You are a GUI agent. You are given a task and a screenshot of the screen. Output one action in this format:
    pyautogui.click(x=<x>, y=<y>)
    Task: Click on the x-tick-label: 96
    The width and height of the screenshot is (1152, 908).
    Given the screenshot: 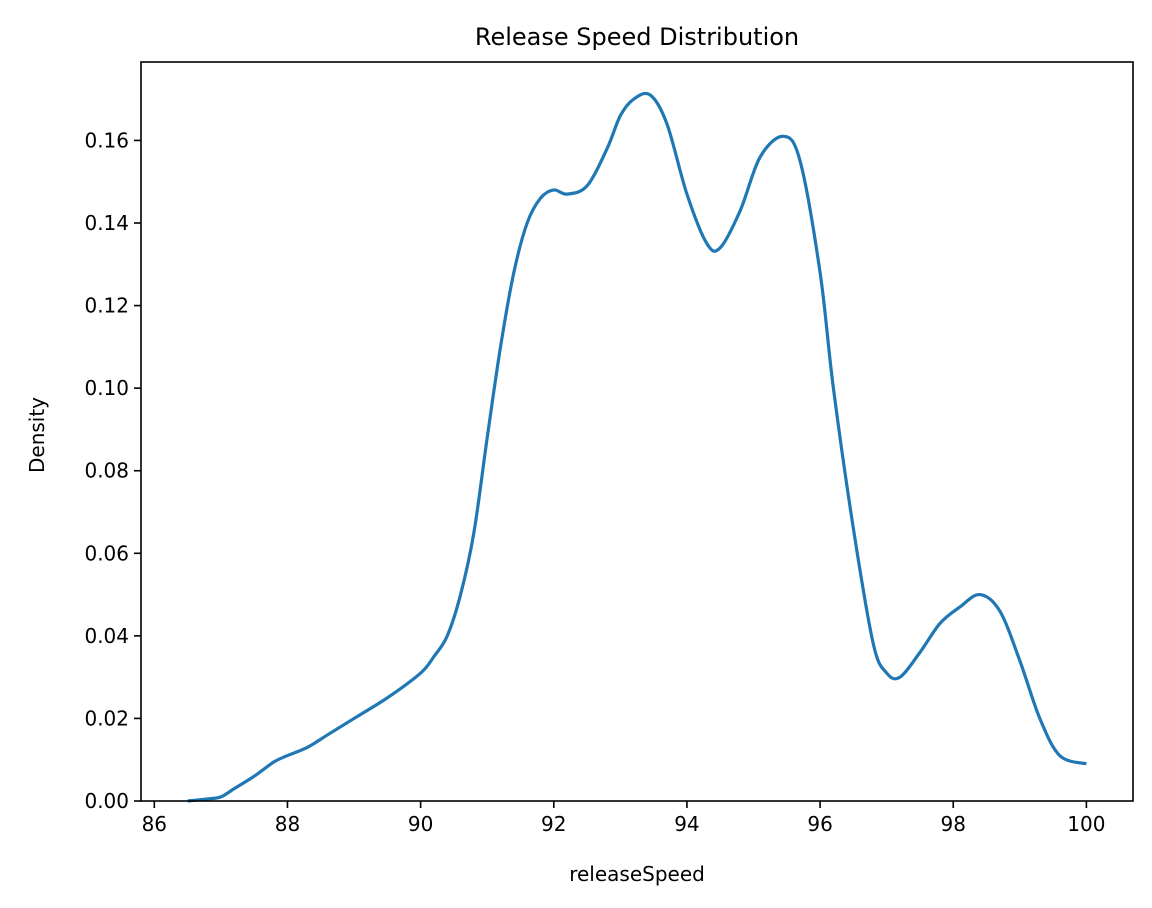 What is the action you would take?
    pyautogui.click(x=819, y=824)
    